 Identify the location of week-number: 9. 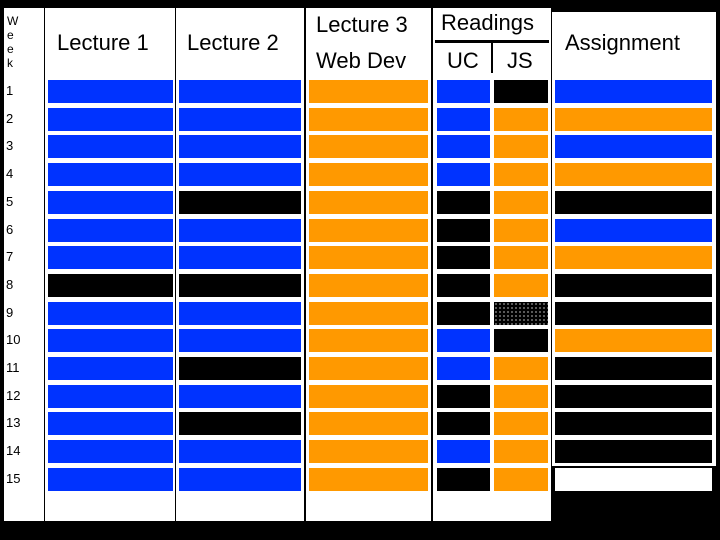
(10, 312).